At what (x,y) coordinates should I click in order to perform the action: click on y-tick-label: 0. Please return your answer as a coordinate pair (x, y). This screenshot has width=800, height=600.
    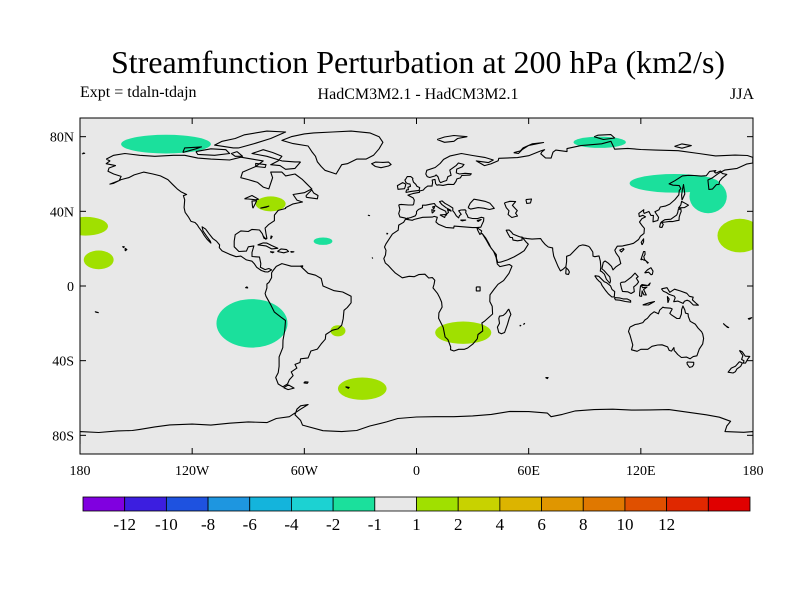
    Looking at the image, I should click on (70, 287).